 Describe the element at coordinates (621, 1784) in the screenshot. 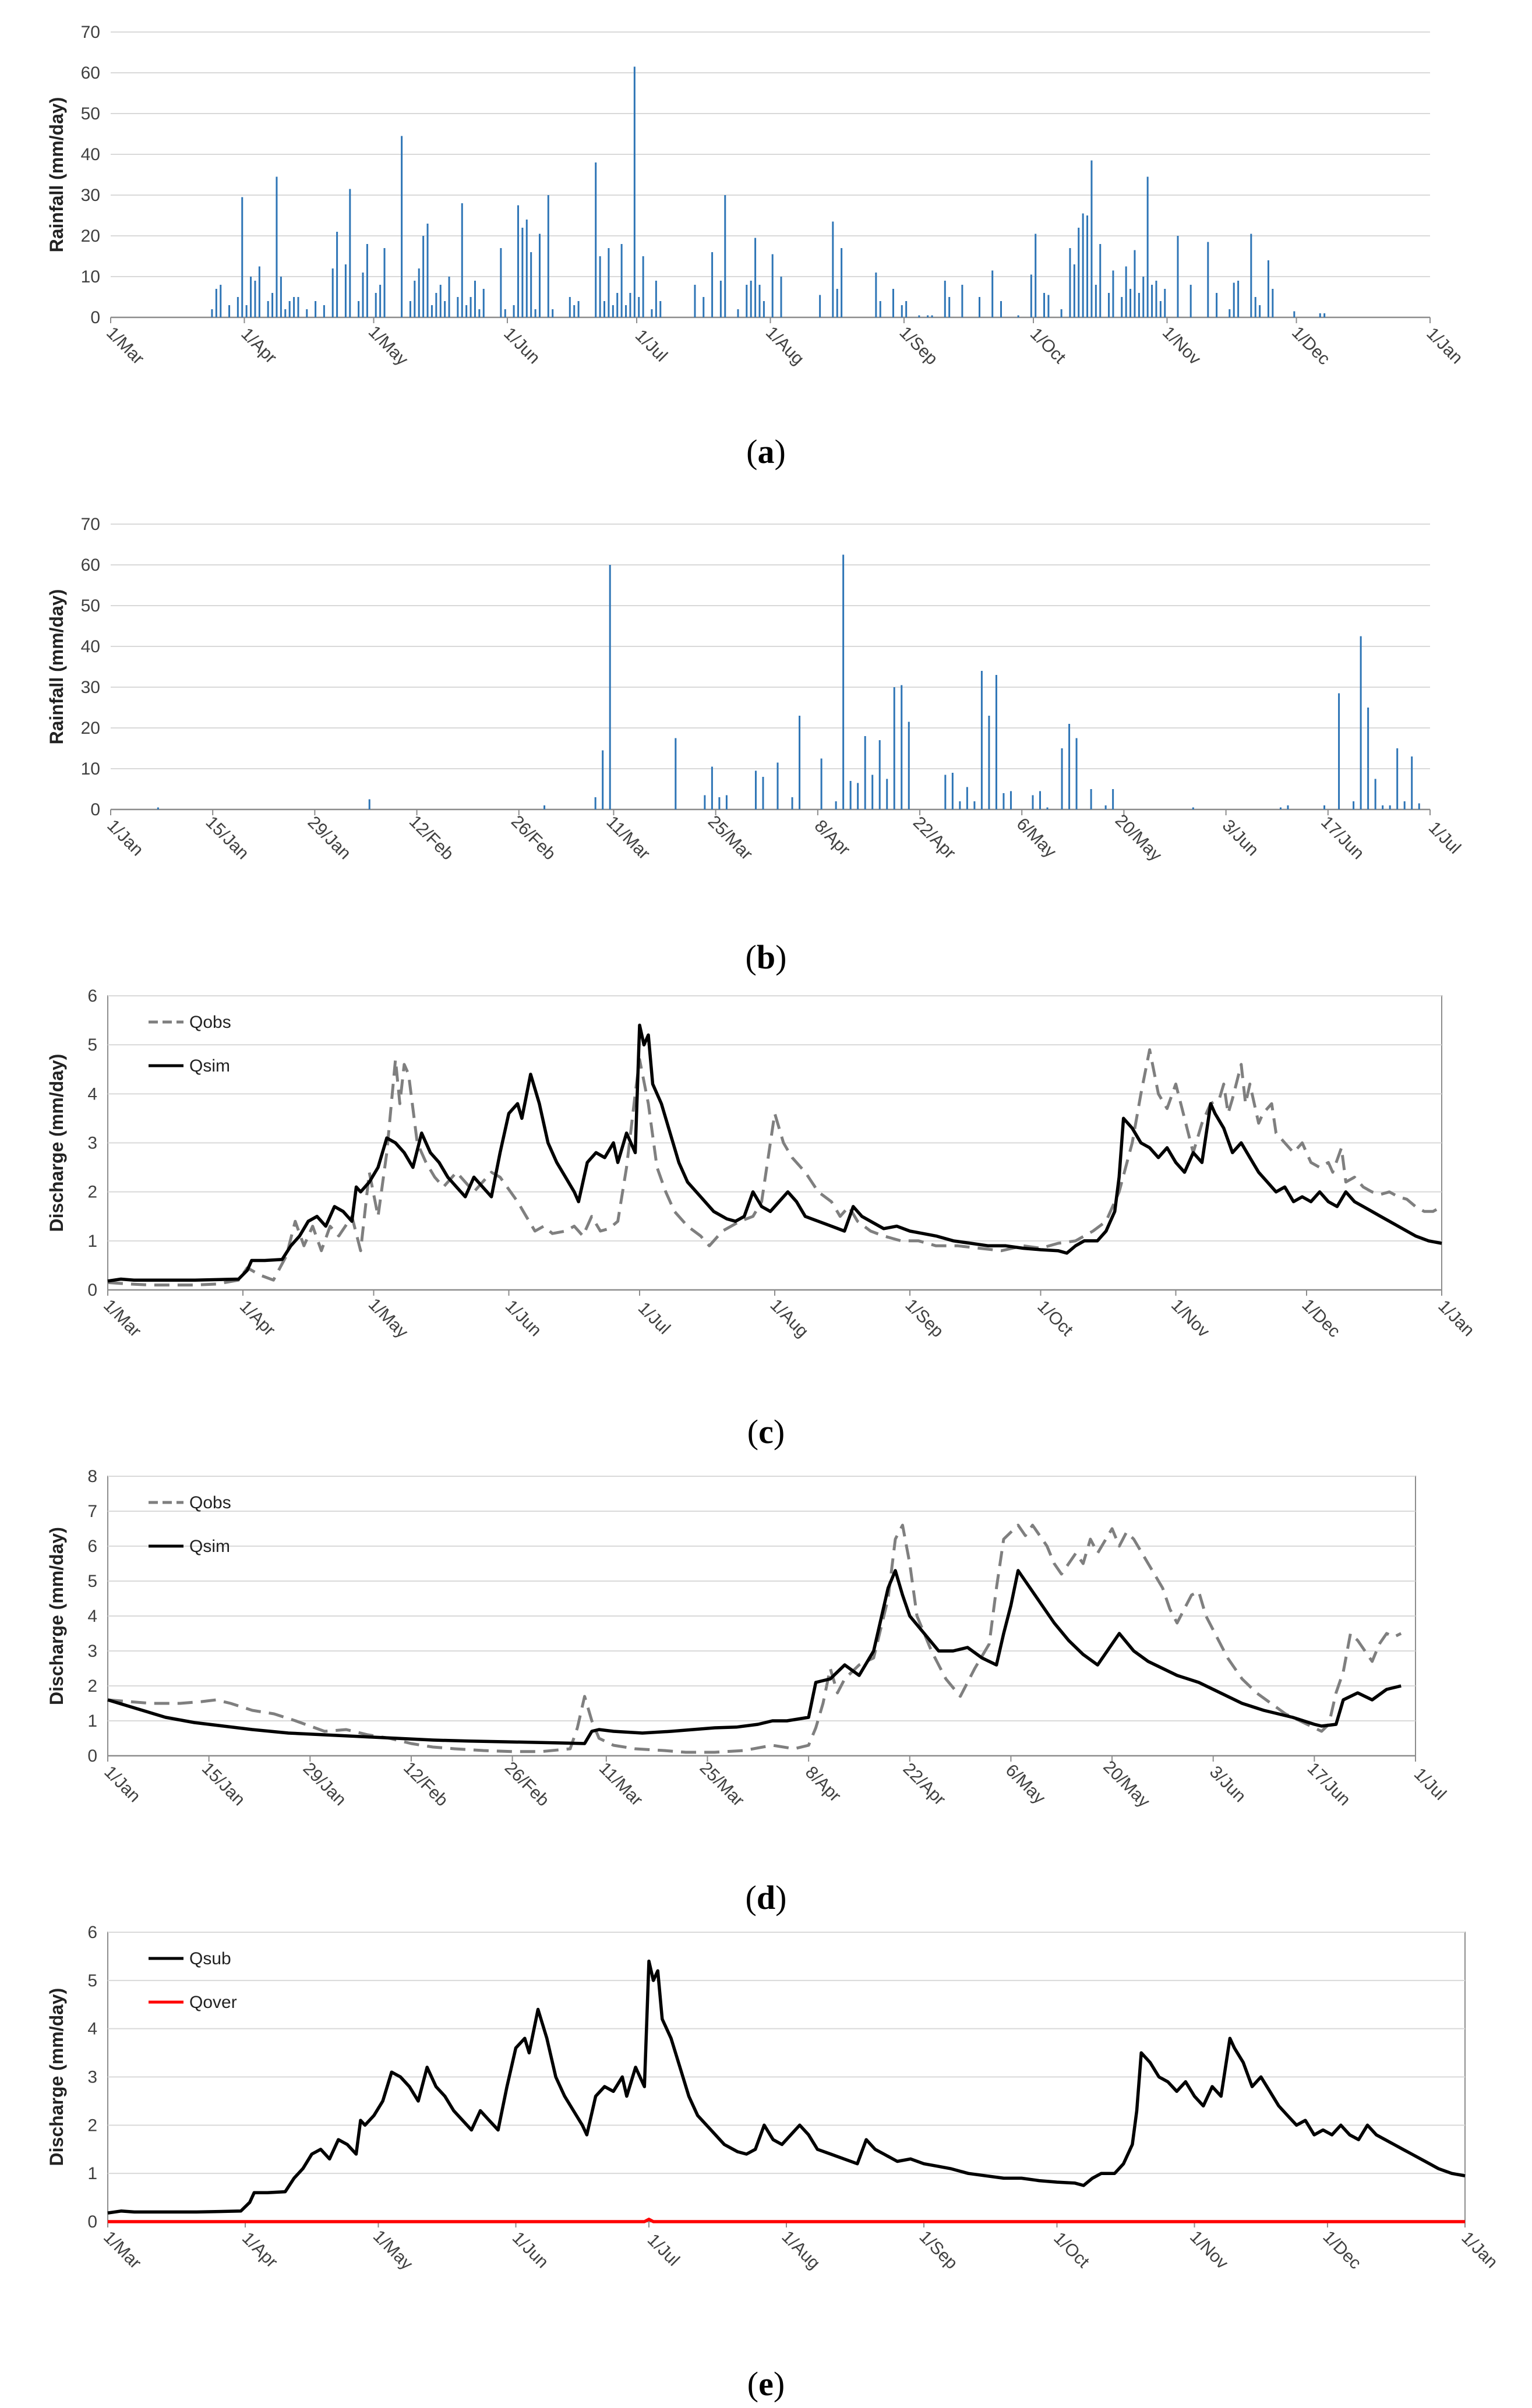

I see `x-tick-label: 11/Mar` at that location.